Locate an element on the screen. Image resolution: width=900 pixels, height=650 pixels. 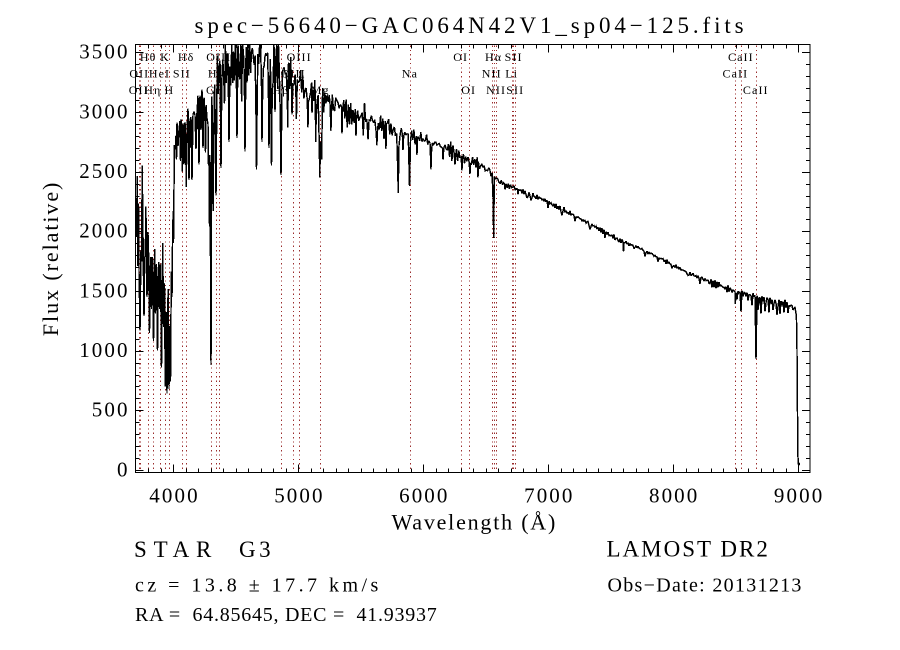
svg-text: STAR is located at coordinates (176, 549).